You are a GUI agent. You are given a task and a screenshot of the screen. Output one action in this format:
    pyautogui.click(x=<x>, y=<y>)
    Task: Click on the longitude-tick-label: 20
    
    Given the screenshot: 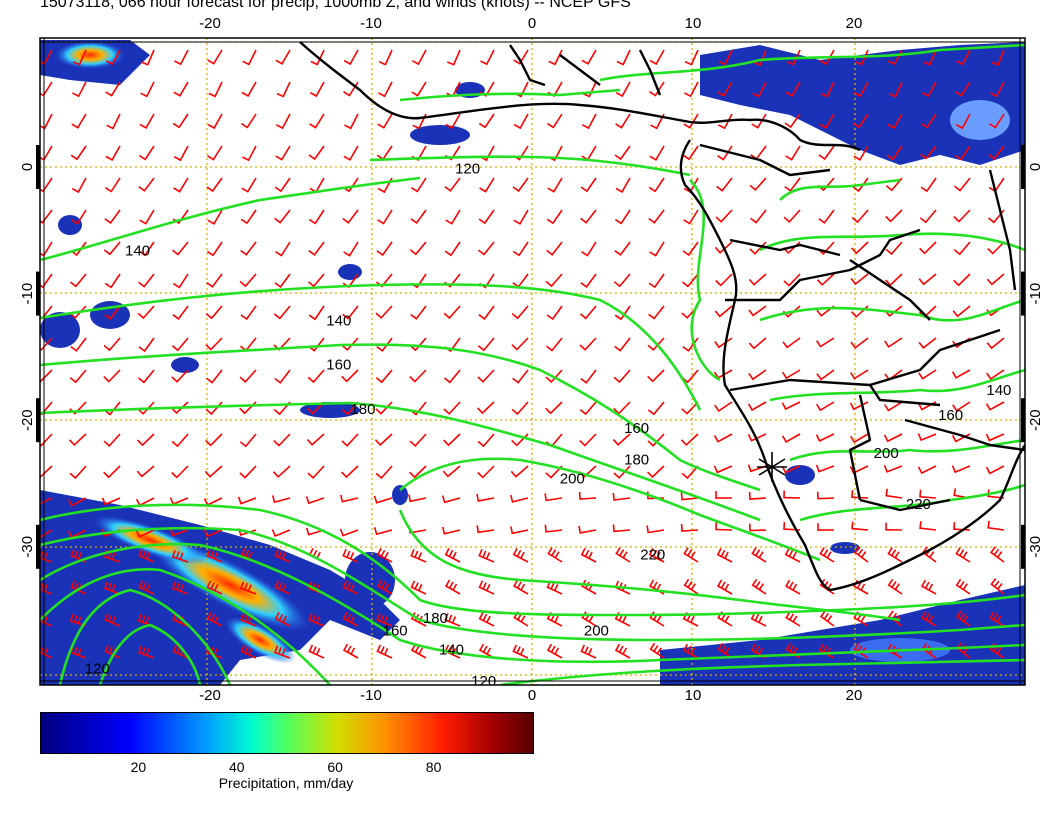 What is the action you would take?
    pyautogui.click(x=854, y=23)
    